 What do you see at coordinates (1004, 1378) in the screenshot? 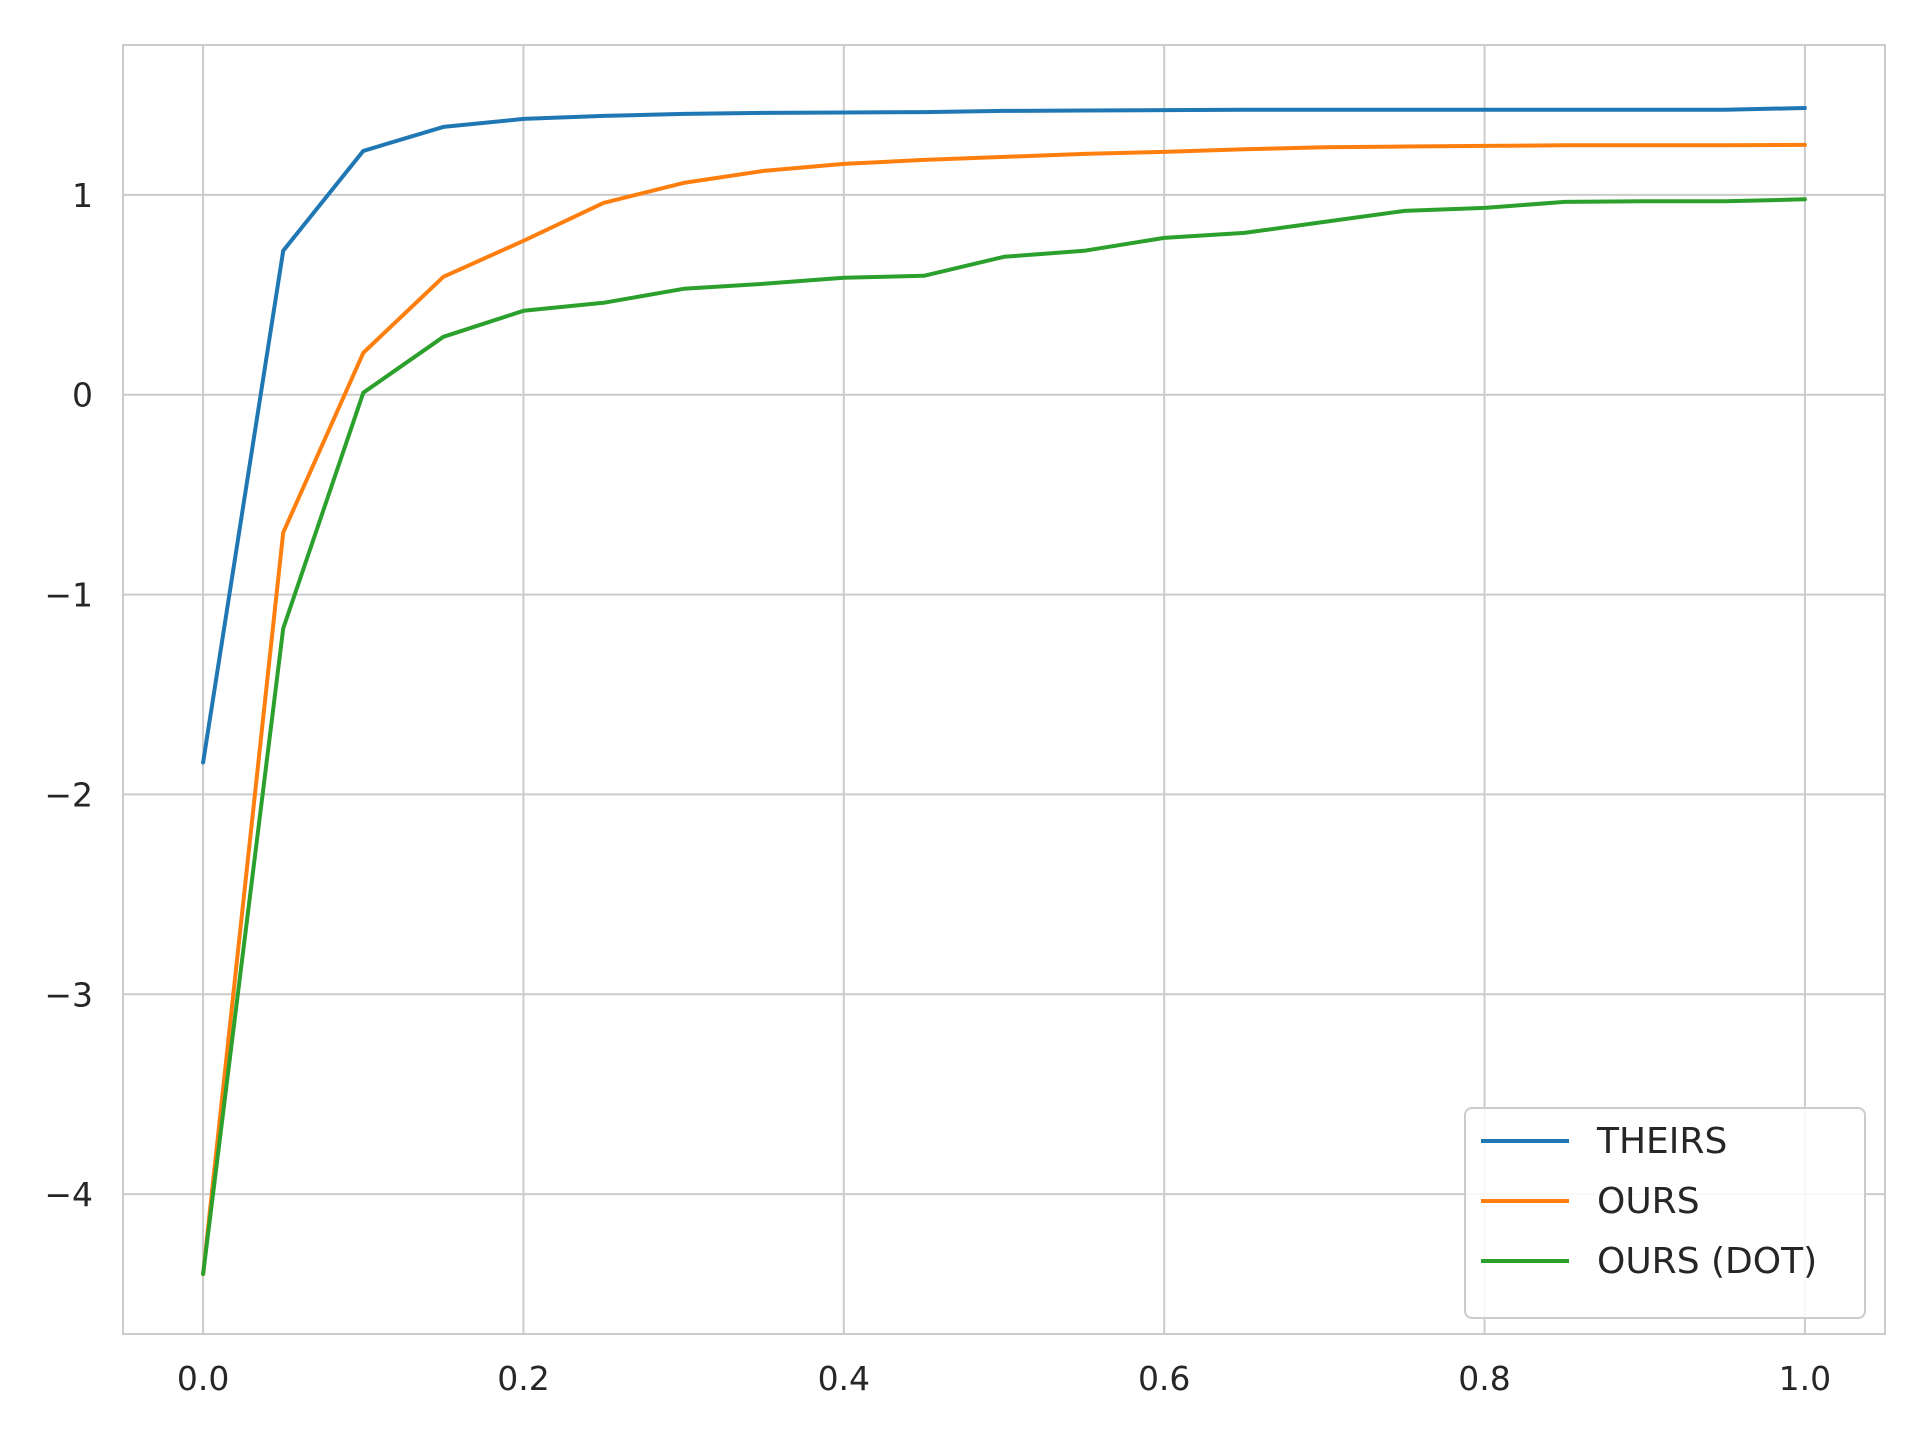
I see `x-tick-labels: 0.0 0.2 0.4 0.6 0.8 1.0` at bounding box center [1004, 1378].